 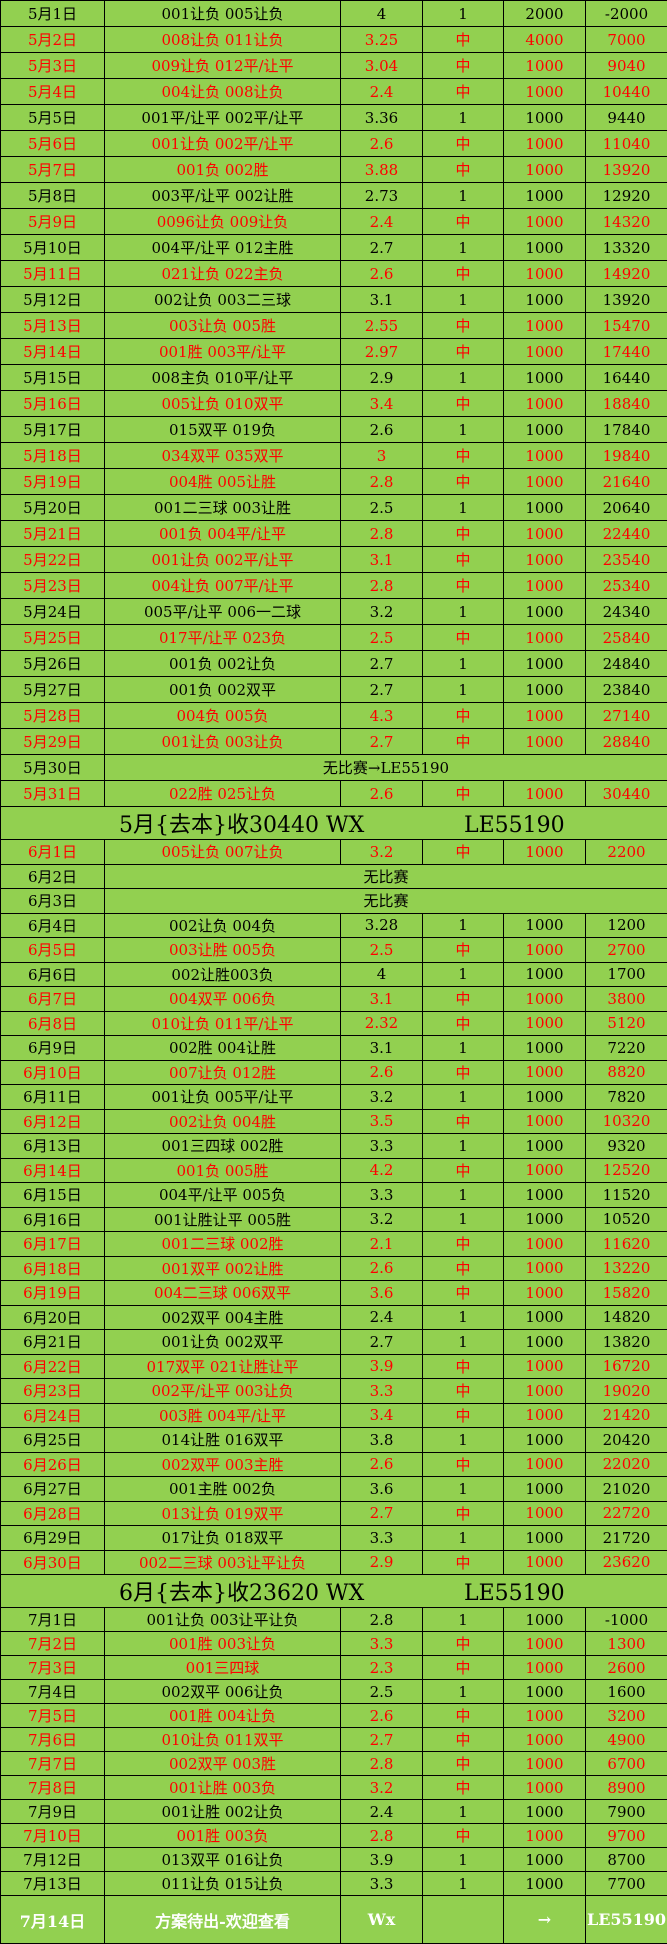 I want to click on odds-cell: 3.25, so click(x=382, y=40).